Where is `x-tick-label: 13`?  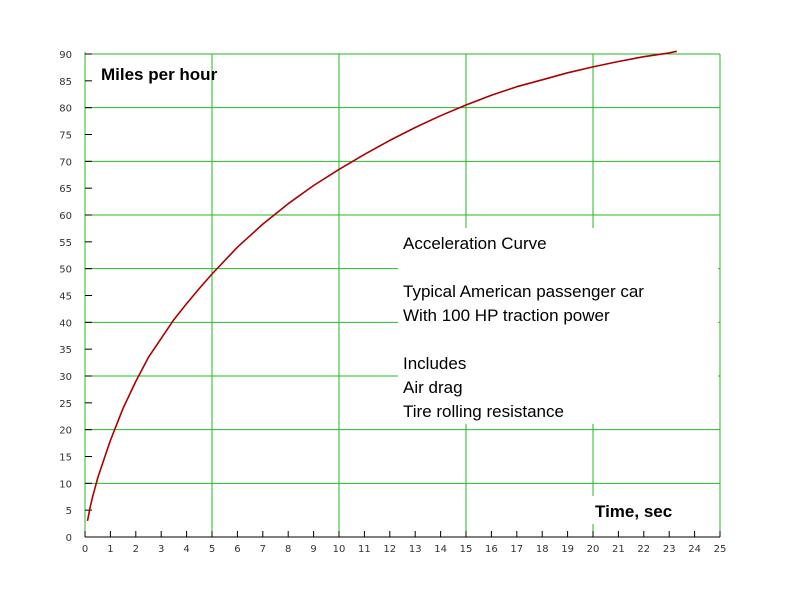 x-tick-label: 13 is located at coordinates (415, 549).